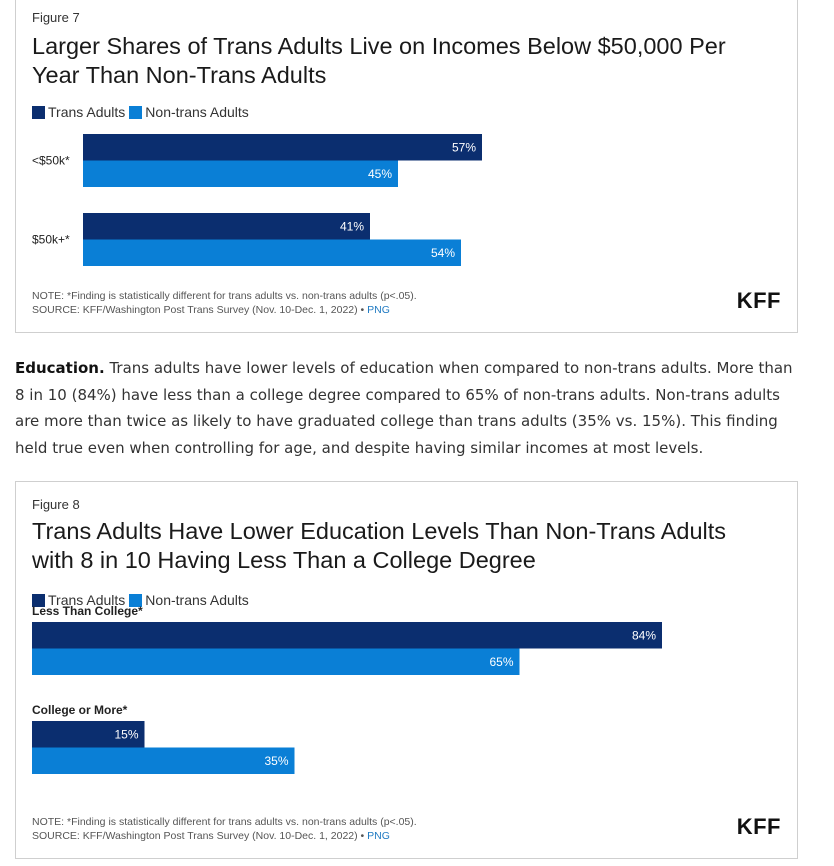 Image resolution: width=834 pixels, height=866 pixels. What do you see at coordinates (644, 635) in the screenshot?
I see `data-label: 84%` at bounding box center [644, 635].